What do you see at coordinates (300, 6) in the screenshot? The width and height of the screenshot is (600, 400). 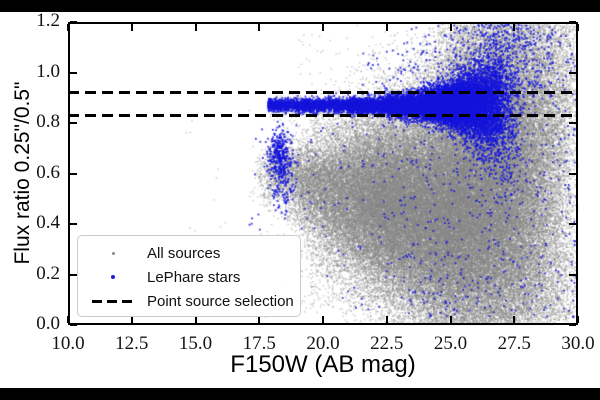 I see `letterbox-bar-top` at bounding box center [300, 6].